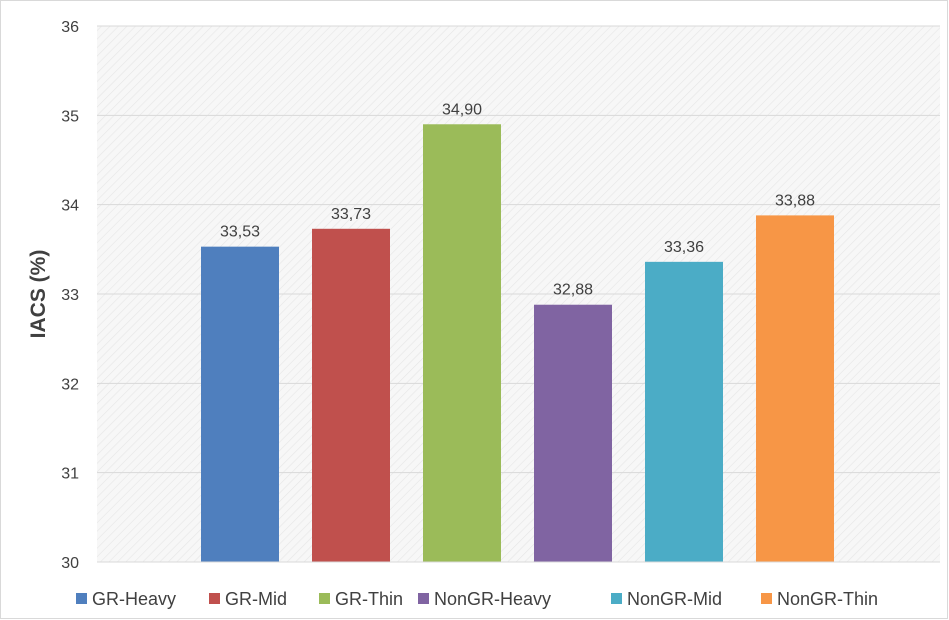 Image resolution: width=949 pixels, height=620 pixels. What do you see at coordinates (795, 389) in the screenshot?
I see `bar-nongr-thin` at bounding box center [795, 389].